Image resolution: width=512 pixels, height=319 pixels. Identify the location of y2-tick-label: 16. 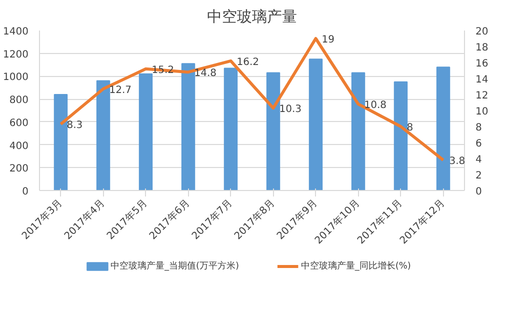
(482, 64).